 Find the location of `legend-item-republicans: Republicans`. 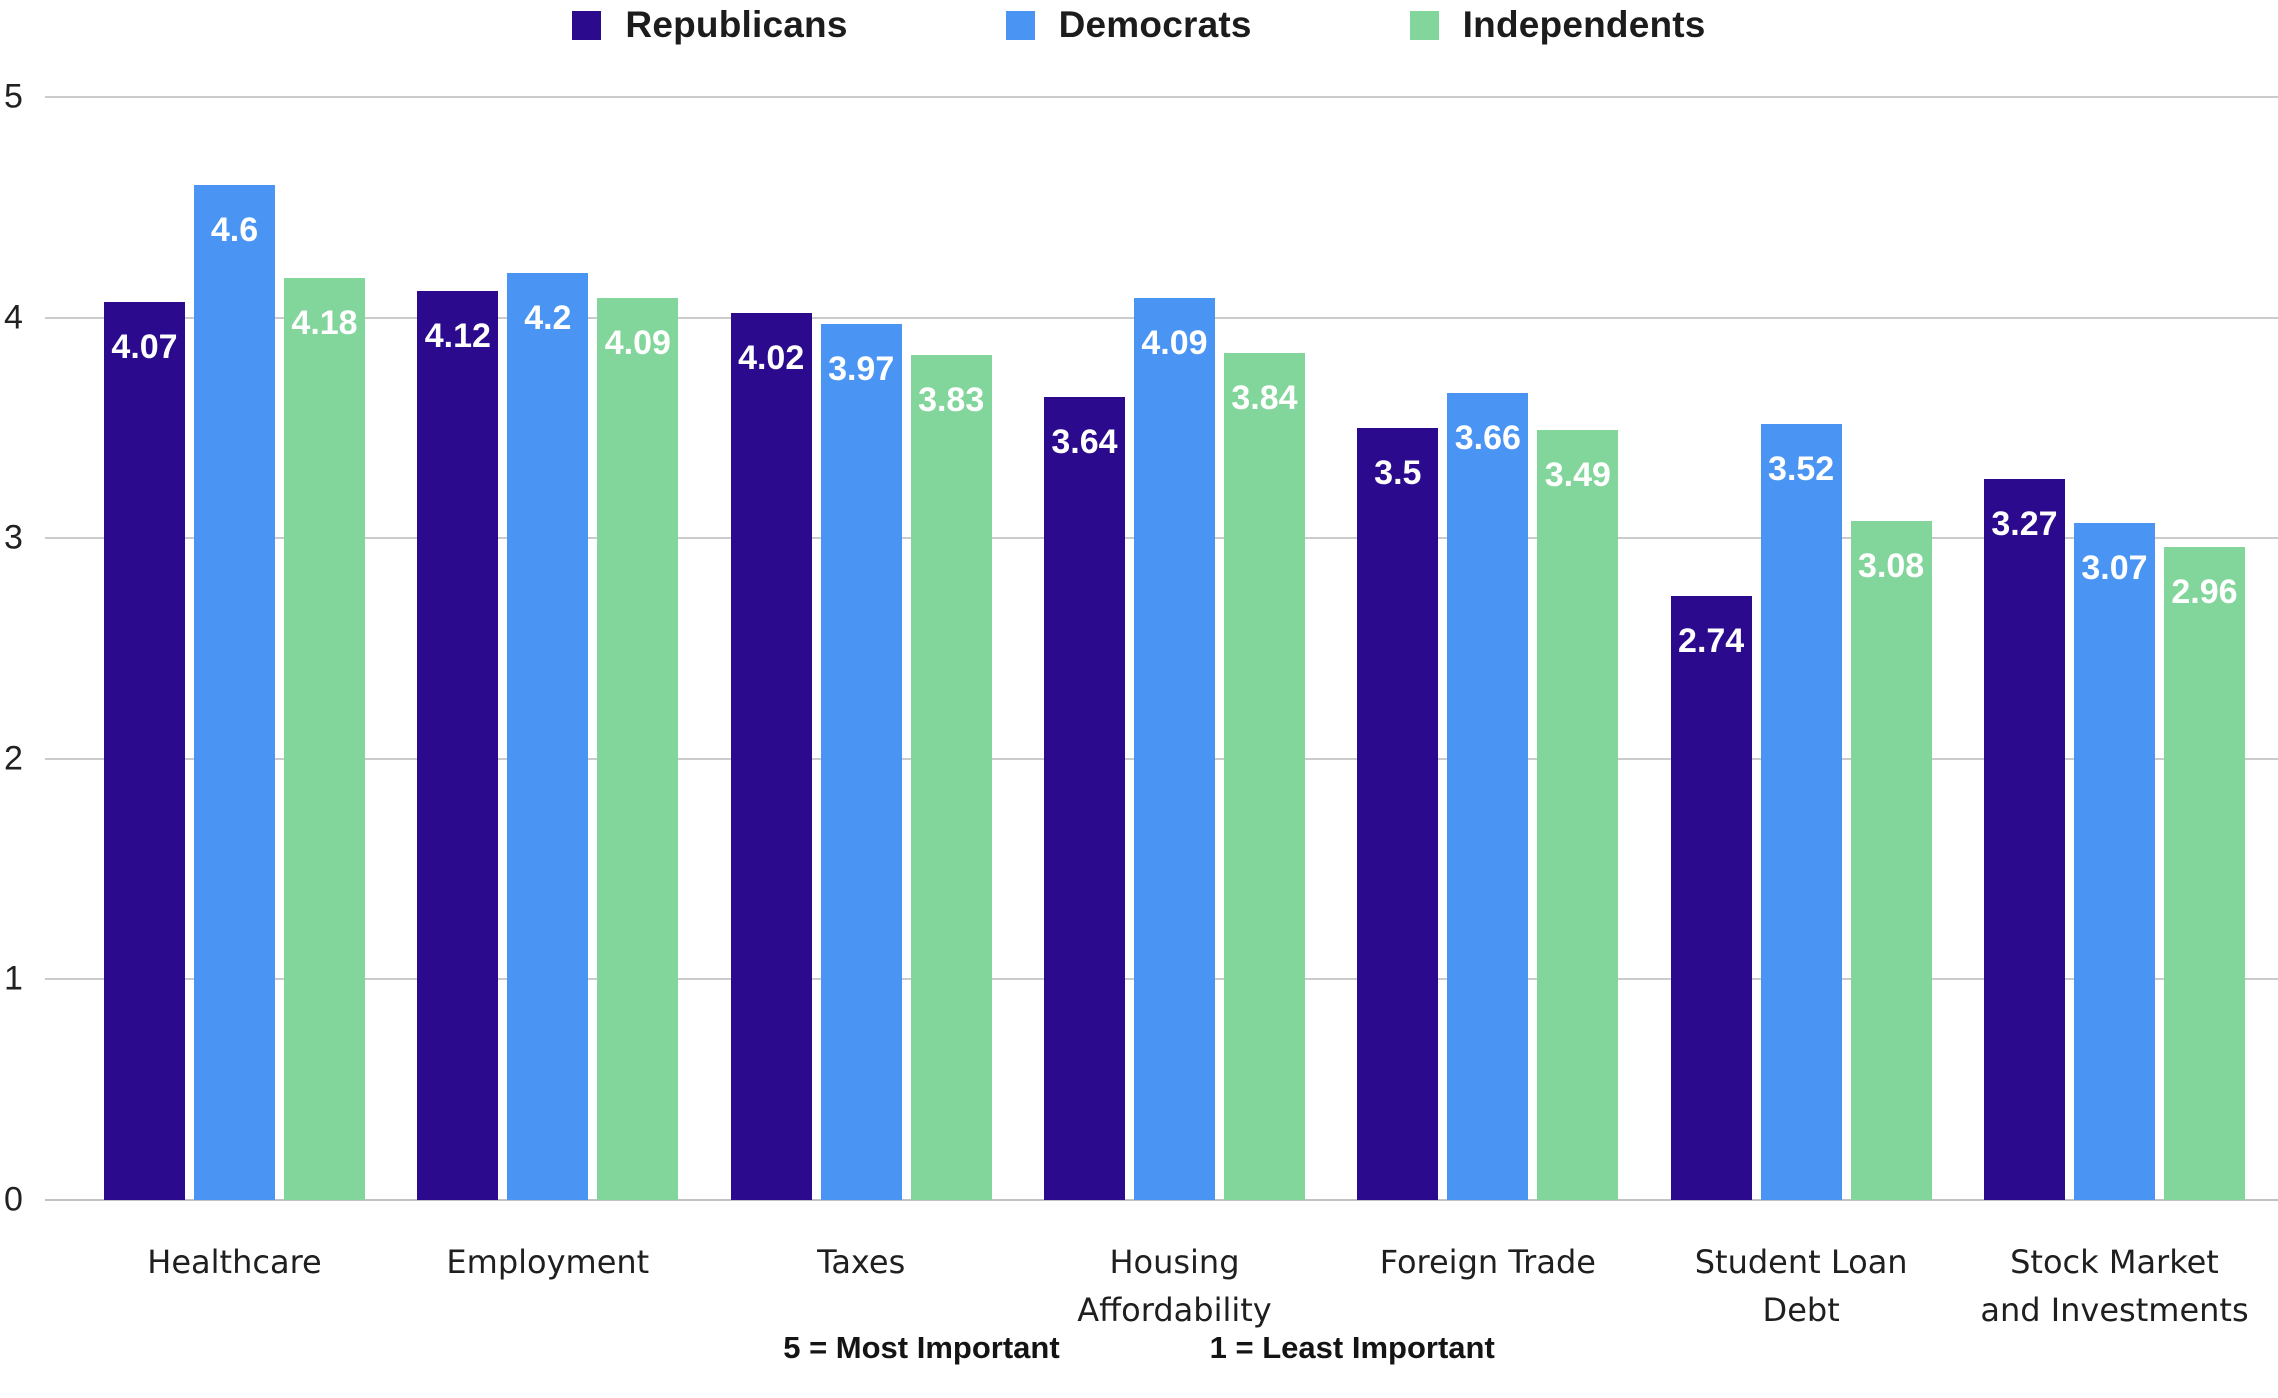

legend-item-republicans: Republicans is located at coordinates (709, 25).